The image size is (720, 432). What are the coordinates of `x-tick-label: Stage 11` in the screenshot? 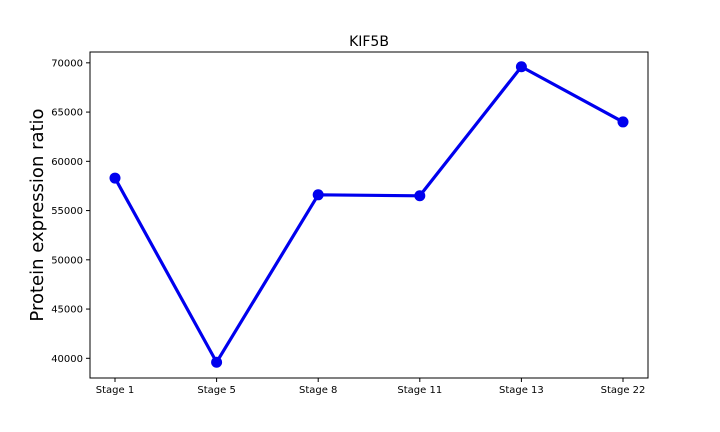 It's located at (419, 390).